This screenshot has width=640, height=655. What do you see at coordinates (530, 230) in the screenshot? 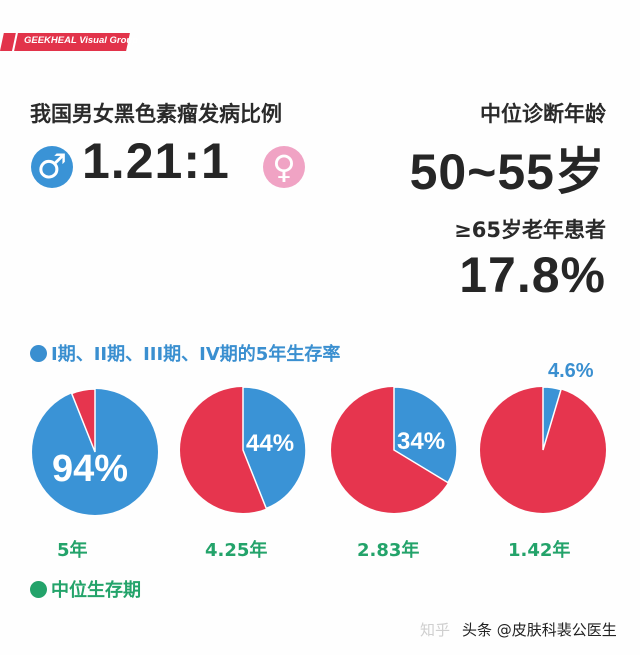
I see `elderly-title: ≥65岁老年患者` at bounding box center [530, 230].